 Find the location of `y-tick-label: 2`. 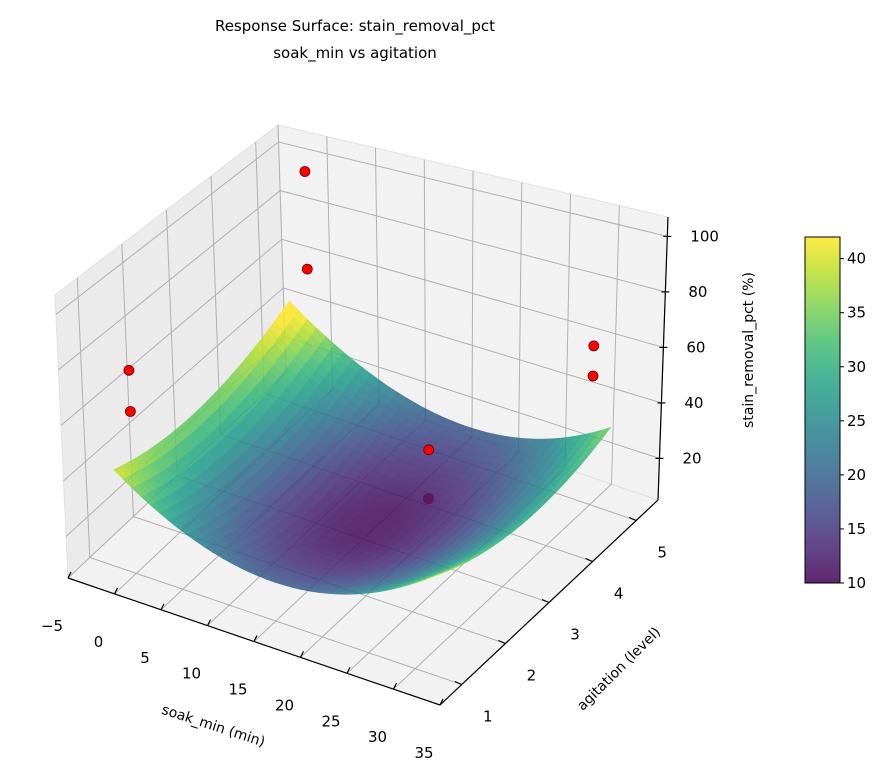

y-tick-label: 2 is located at coordinates (532, 676).